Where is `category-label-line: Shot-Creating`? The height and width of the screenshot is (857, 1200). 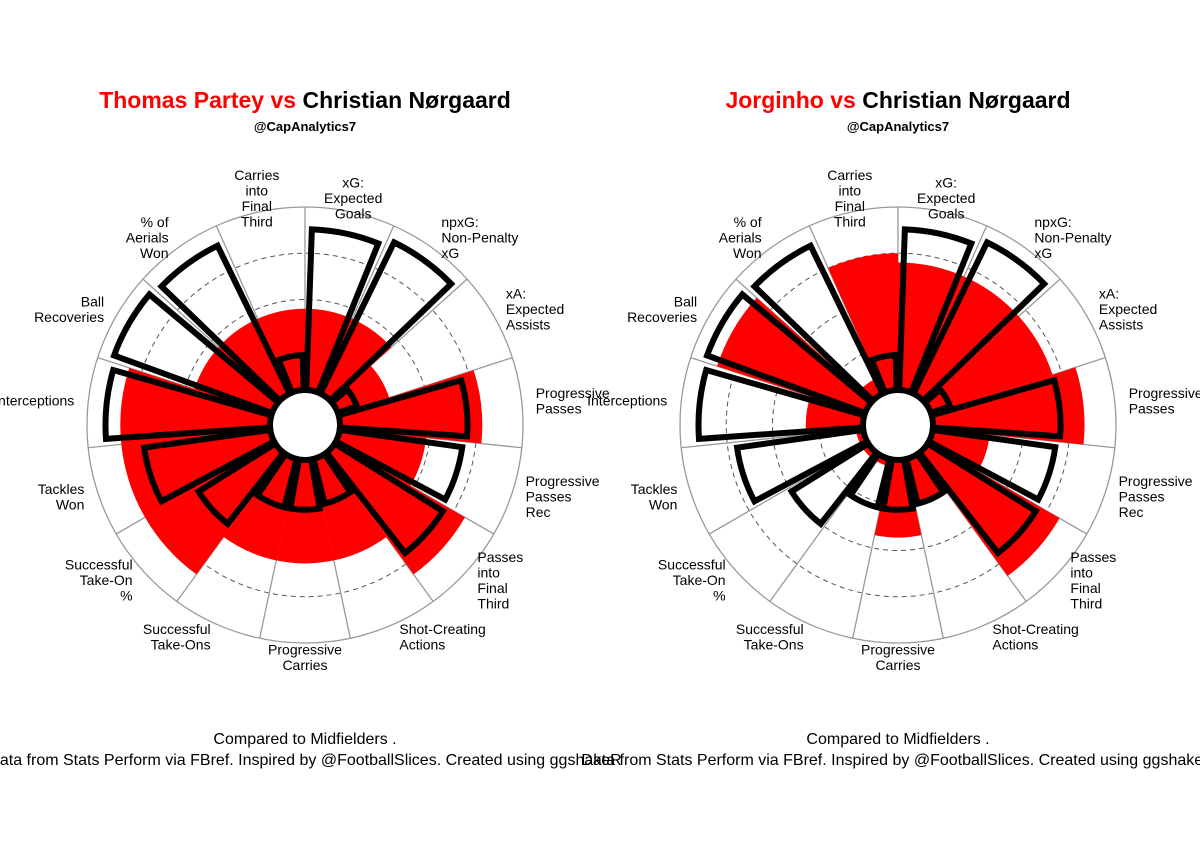 category-label-line: Shot-Creating is located at coordinates (1035, 629).